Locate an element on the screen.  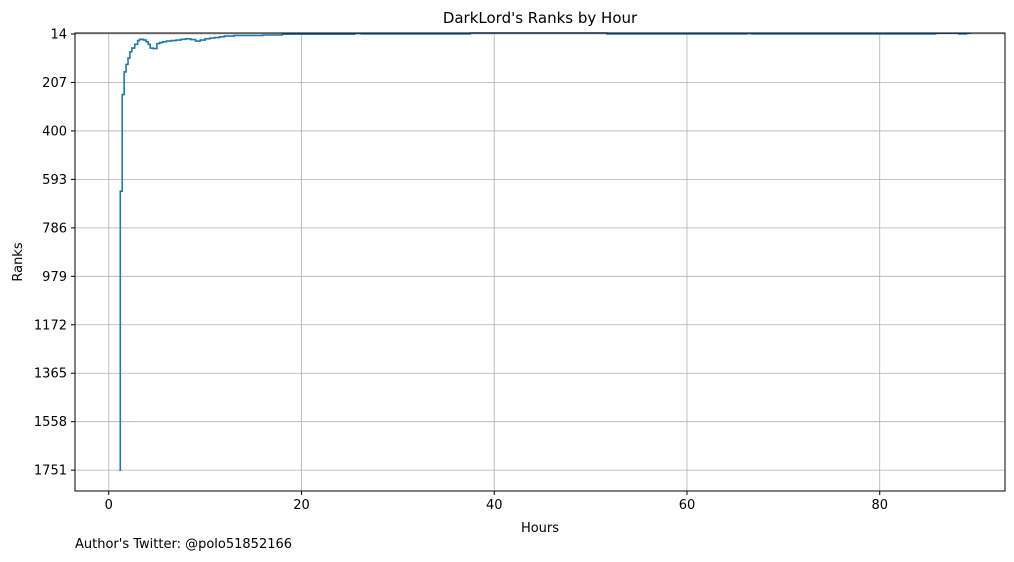
y-tick-label: 14 is located at coordinates (58, 35).